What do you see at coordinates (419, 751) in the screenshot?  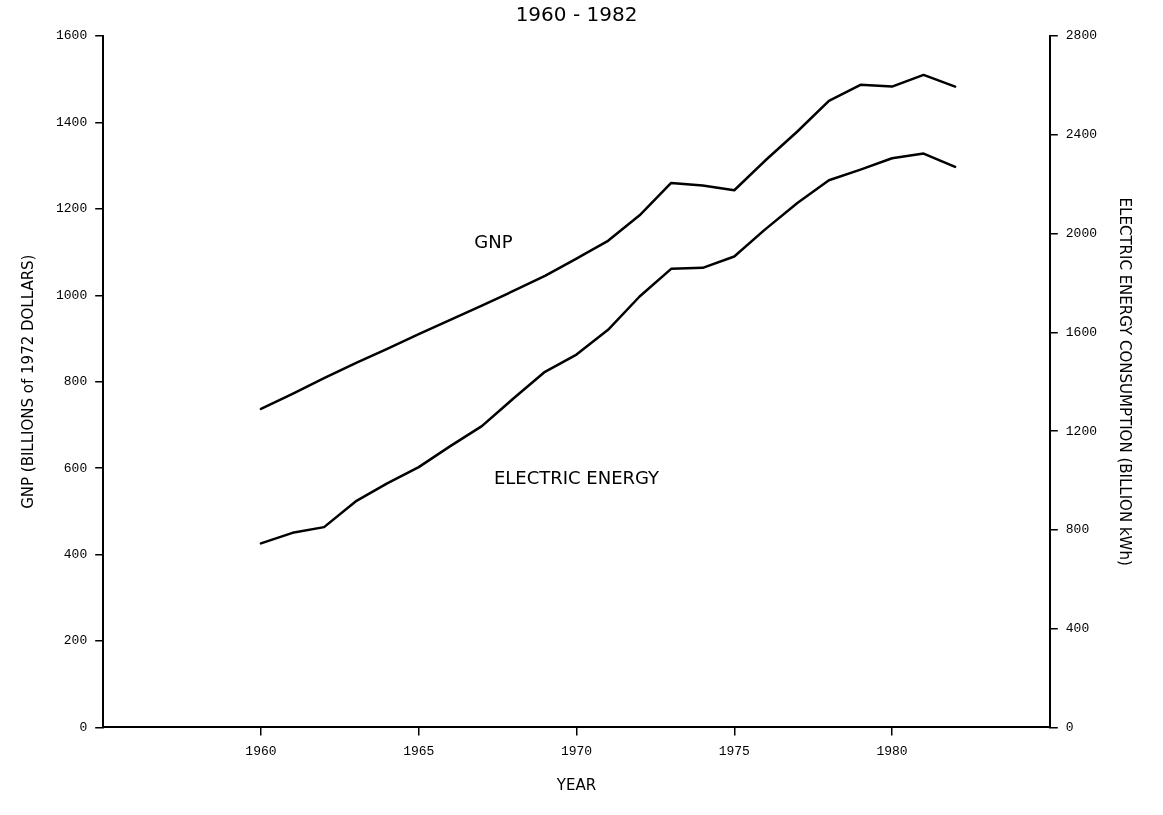 I see `x-tick-label: 1965` at bounding box center [419, 751].